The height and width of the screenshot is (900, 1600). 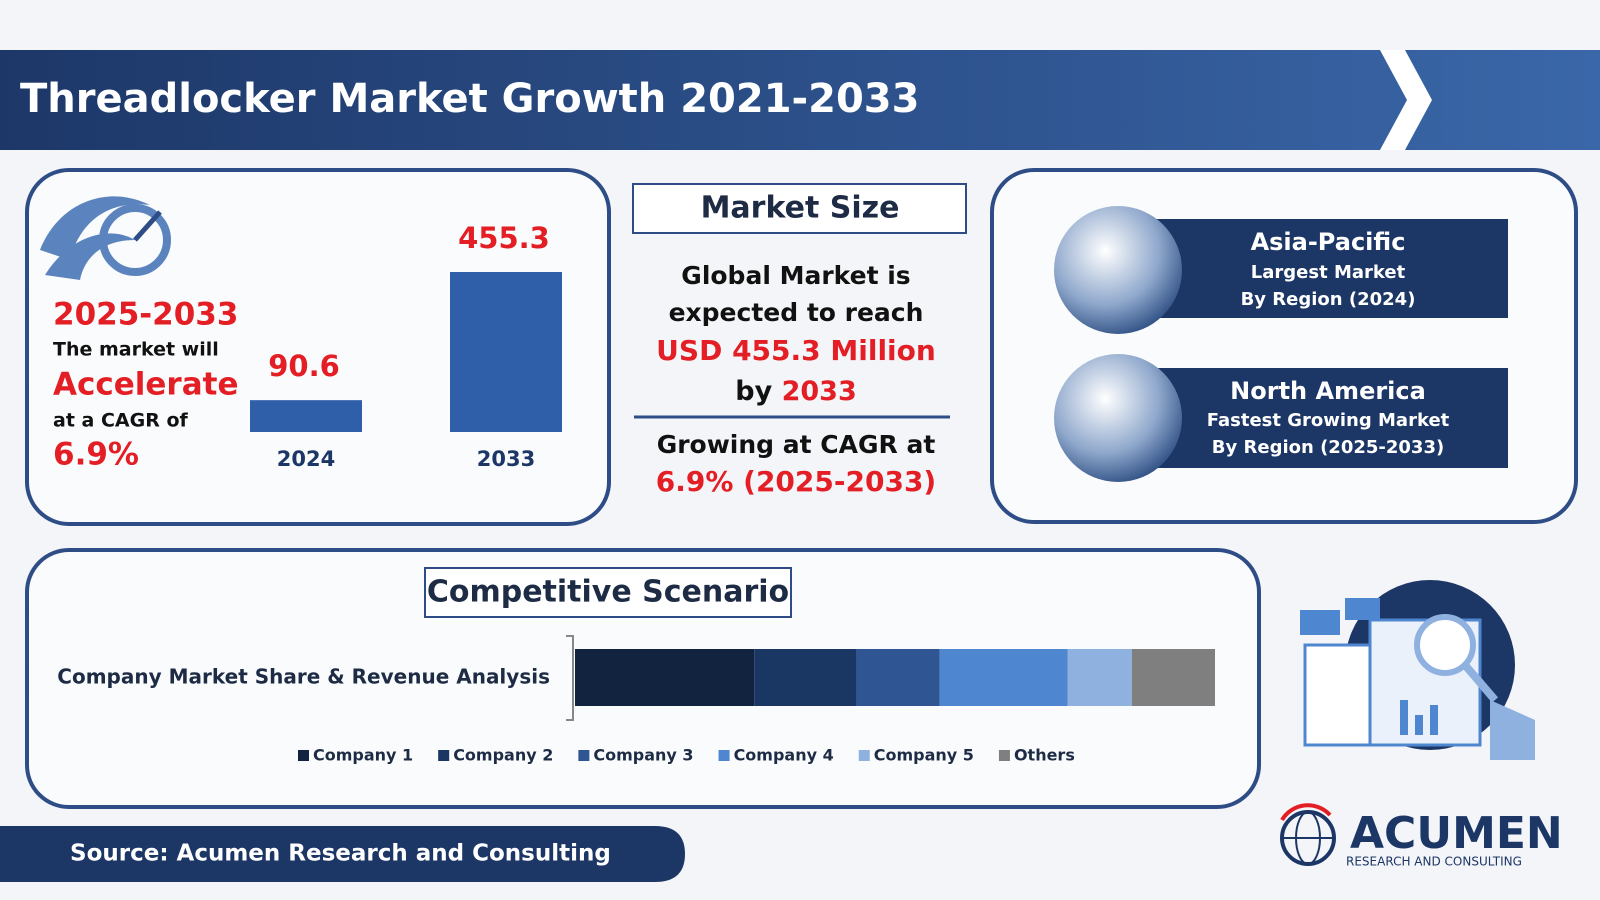 I want to click on market-size-year-line: by 2033, so click(x=796, y=391).